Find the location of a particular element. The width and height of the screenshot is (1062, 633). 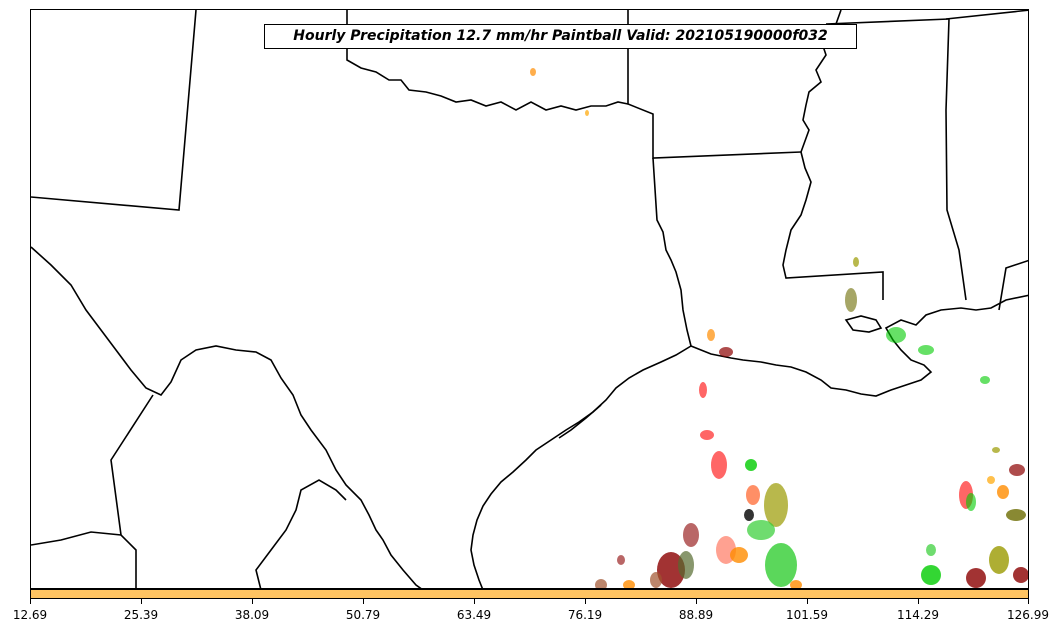

la-coastline is located at coordinates (859, 345).